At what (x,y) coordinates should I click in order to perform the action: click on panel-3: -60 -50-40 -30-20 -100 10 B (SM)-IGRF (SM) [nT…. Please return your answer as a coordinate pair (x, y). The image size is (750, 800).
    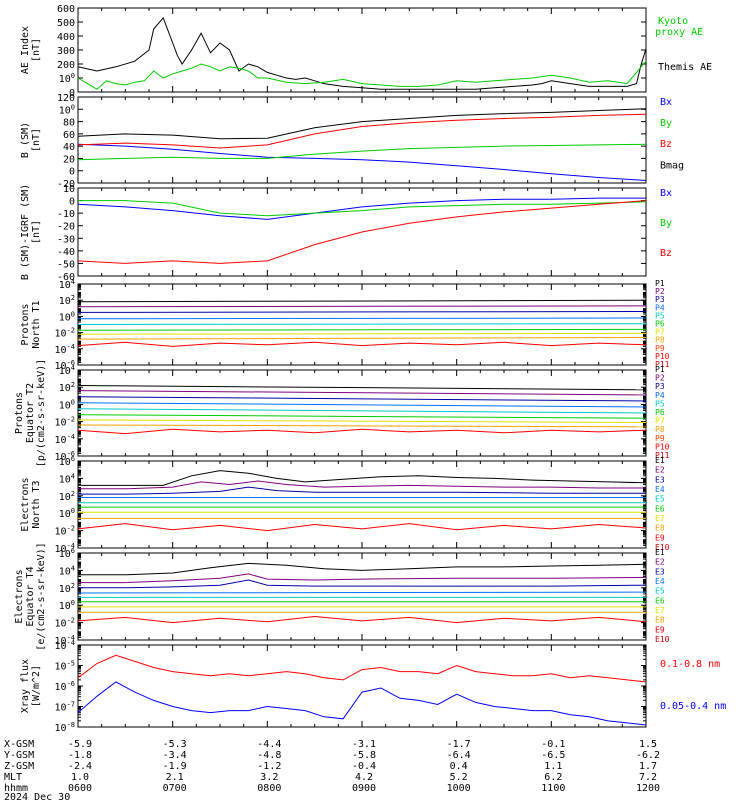
    Looking at the image, I should click on (346, 233).